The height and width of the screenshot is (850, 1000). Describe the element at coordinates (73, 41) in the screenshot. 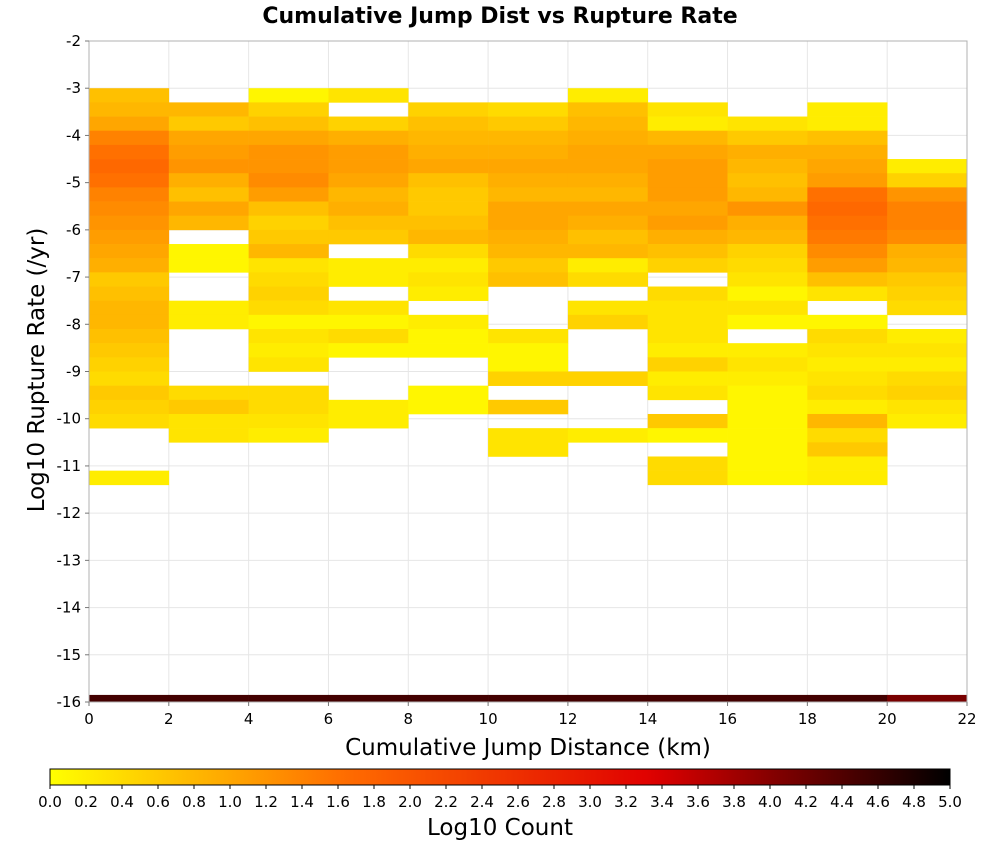

I see `y-tick-label: -2` at that location.